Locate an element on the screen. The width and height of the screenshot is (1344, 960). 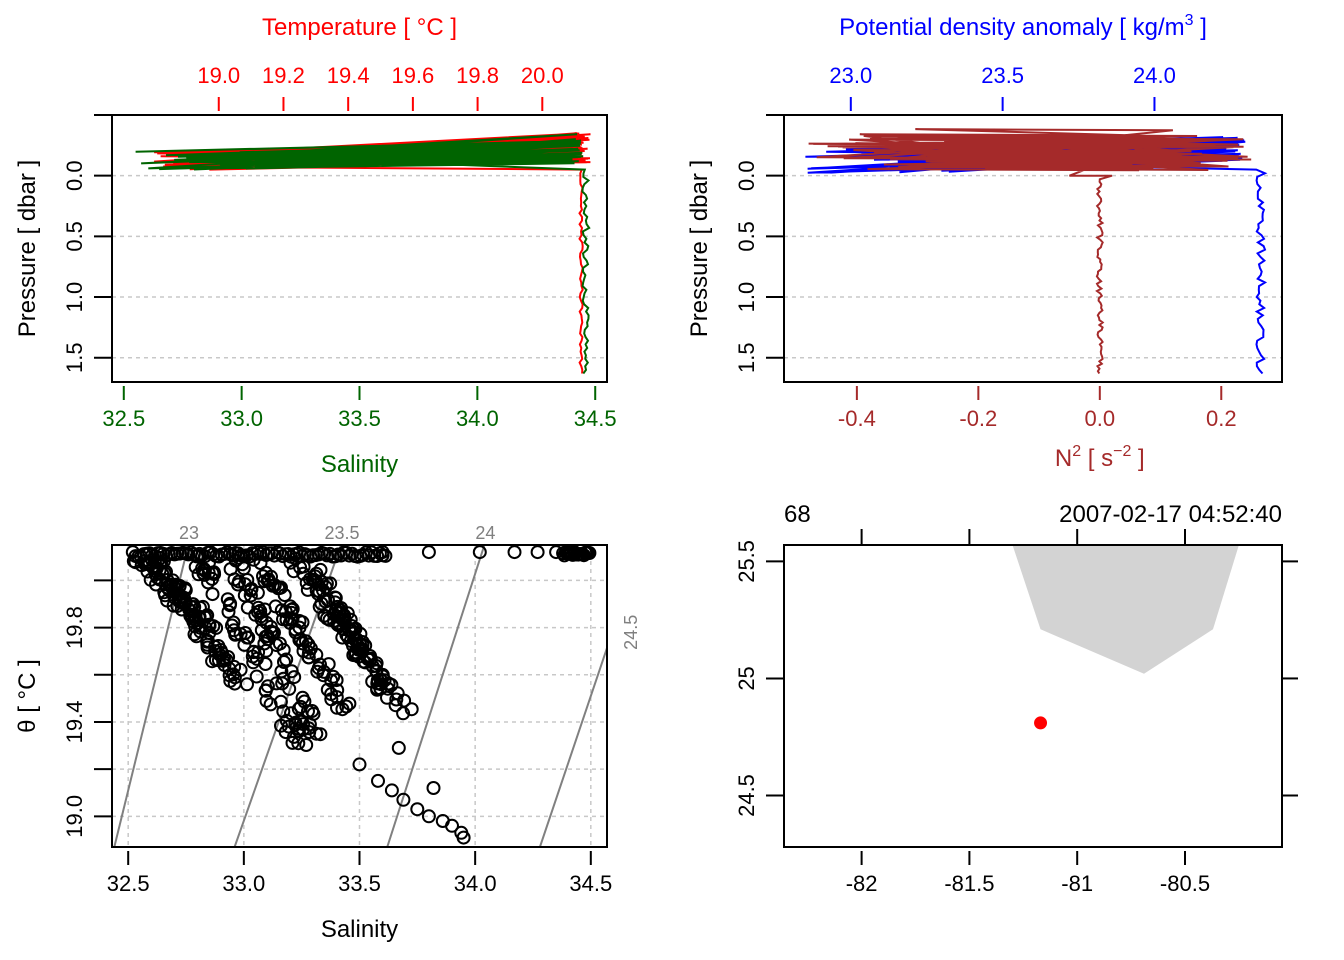
top-axis-title-end: ] is located at coordinates (1200, 27).